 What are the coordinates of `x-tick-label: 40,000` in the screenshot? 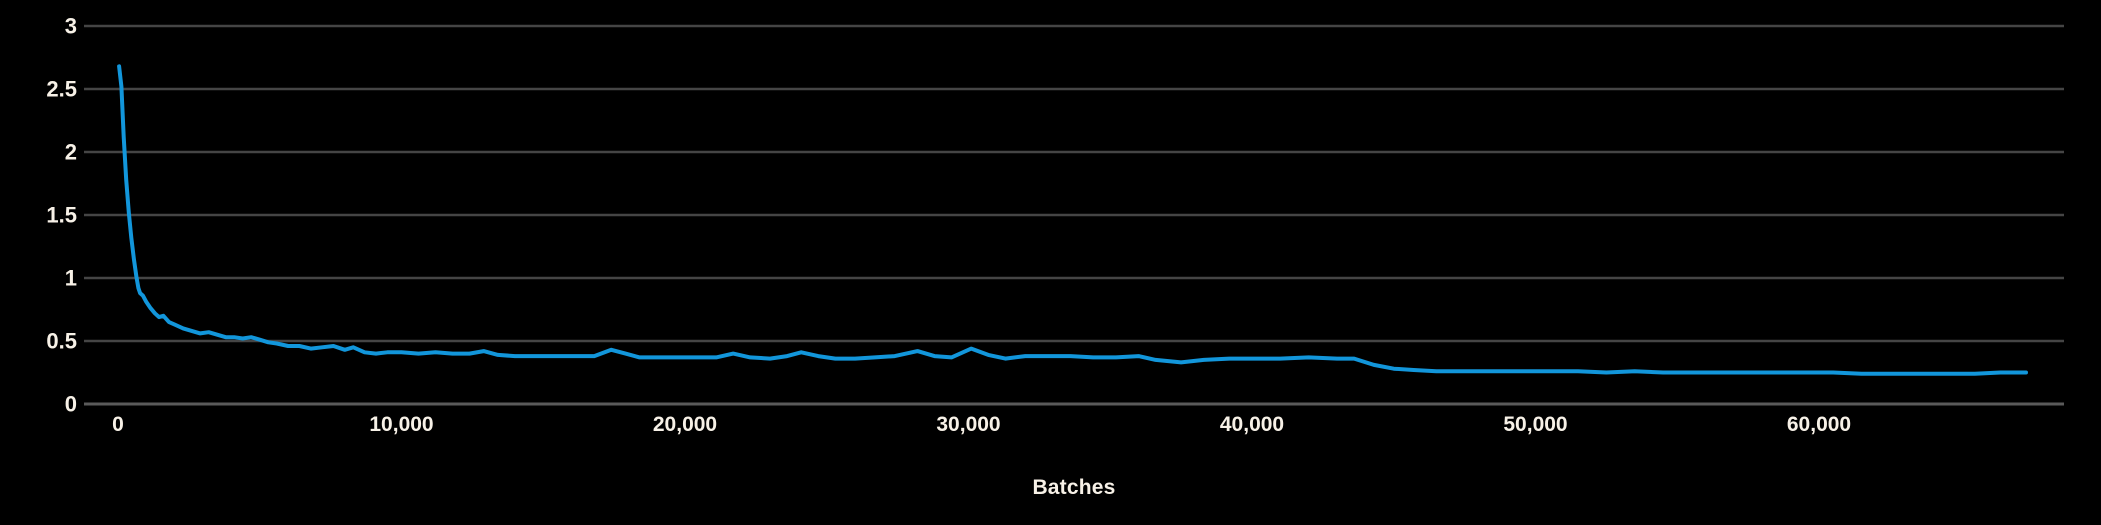 It's located at (1252, 424).